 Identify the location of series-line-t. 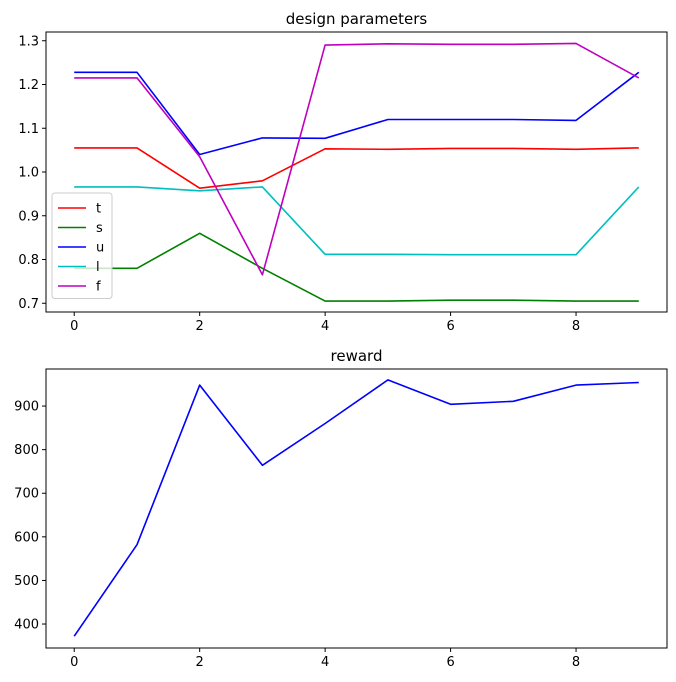
(356, 168).